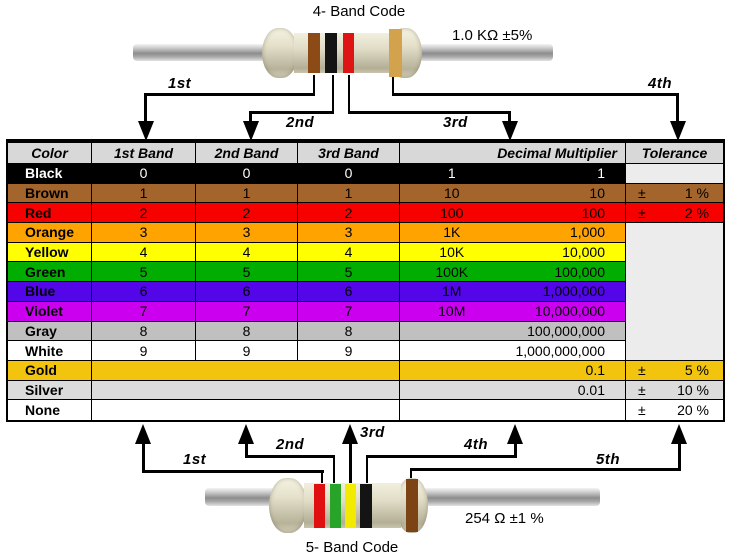 Image resolution: width=729 pixels, height=559 pixels. What do you see at coordinates (597, 193) in the screenshot?
I see `multiplier-value: 10` at bounding box center [597, 193].